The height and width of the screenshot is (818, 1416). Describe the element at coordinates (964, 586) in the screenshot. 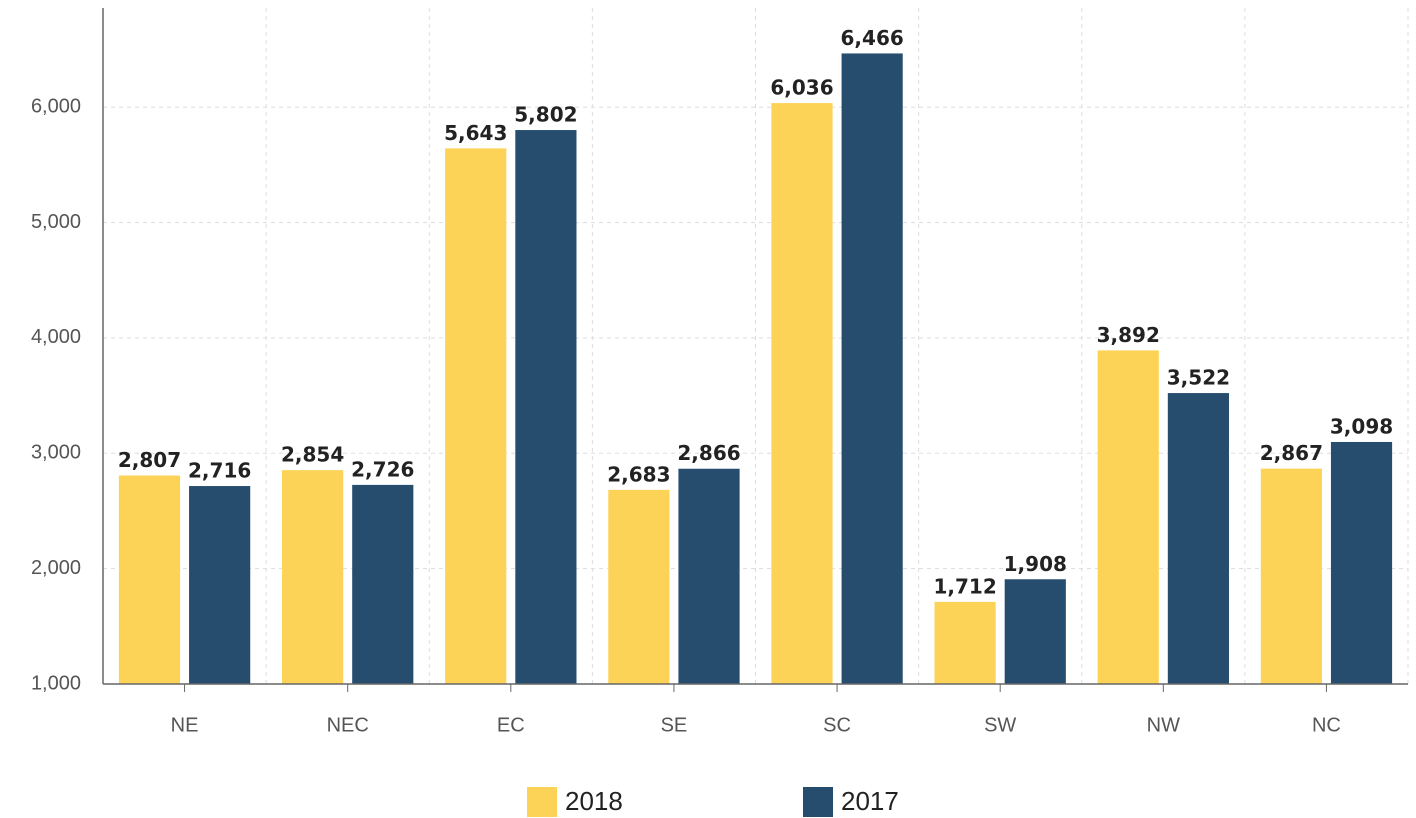

I see `value-label: 1,712` at that location.